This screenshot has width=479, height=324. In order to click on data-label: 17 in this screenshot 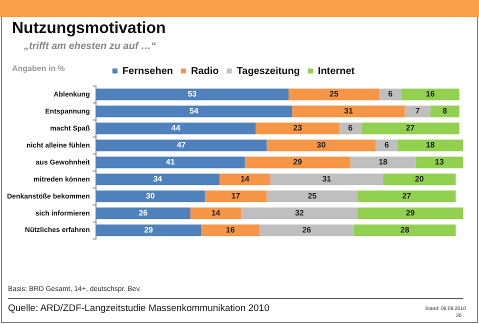, I will do `click(236, 196)`.